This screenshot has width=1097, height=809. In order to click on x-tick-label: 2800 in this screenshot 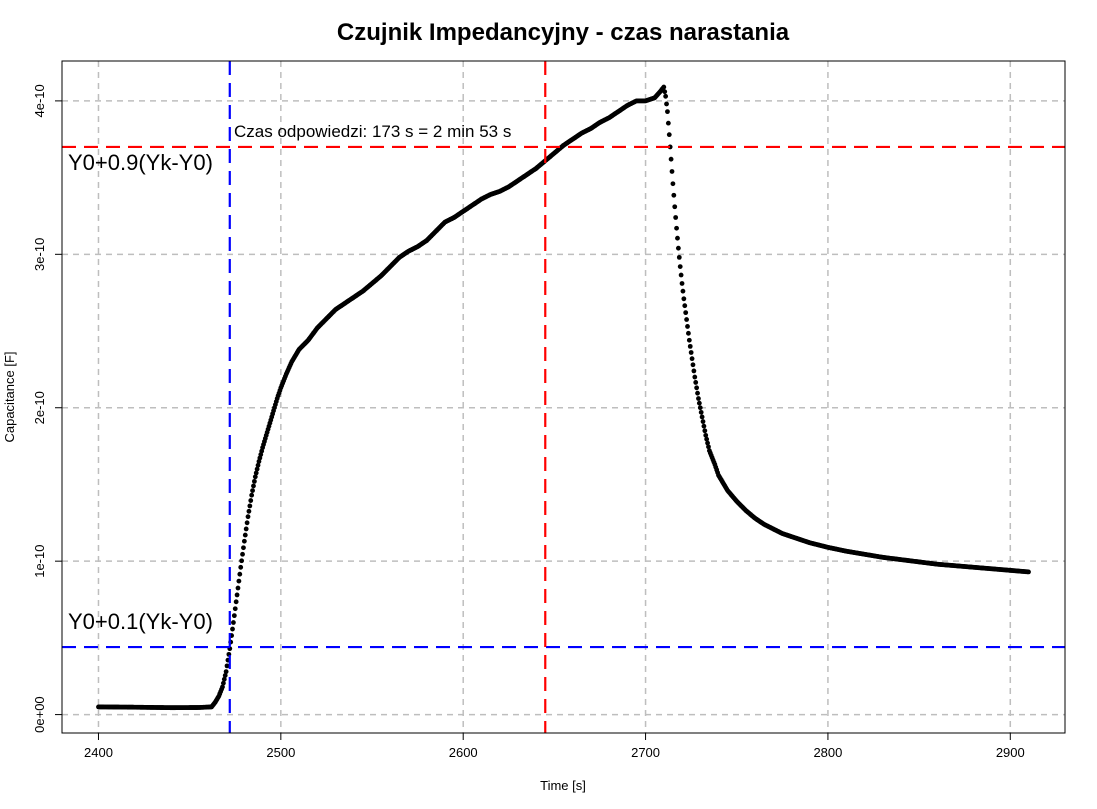, I will do `click(827, 752)`.